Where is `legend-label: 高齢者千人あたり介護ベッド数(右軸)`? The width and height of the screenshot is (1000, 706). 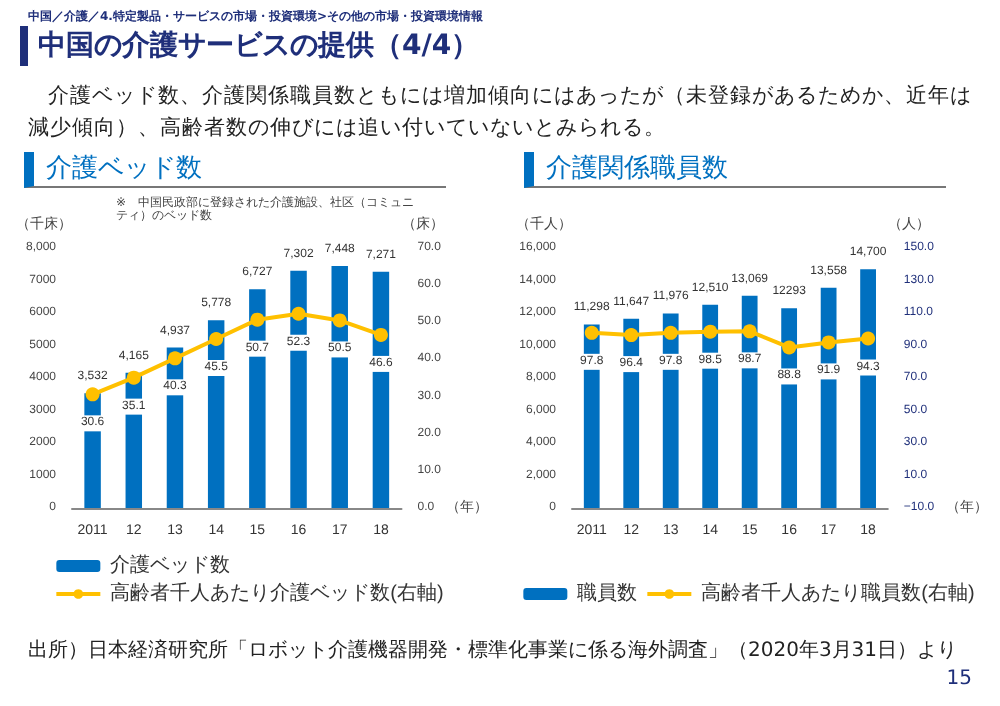
legend-label: 高齢者千人あたり介護ベッド数(右軸) is located at coordinates (277, 593).